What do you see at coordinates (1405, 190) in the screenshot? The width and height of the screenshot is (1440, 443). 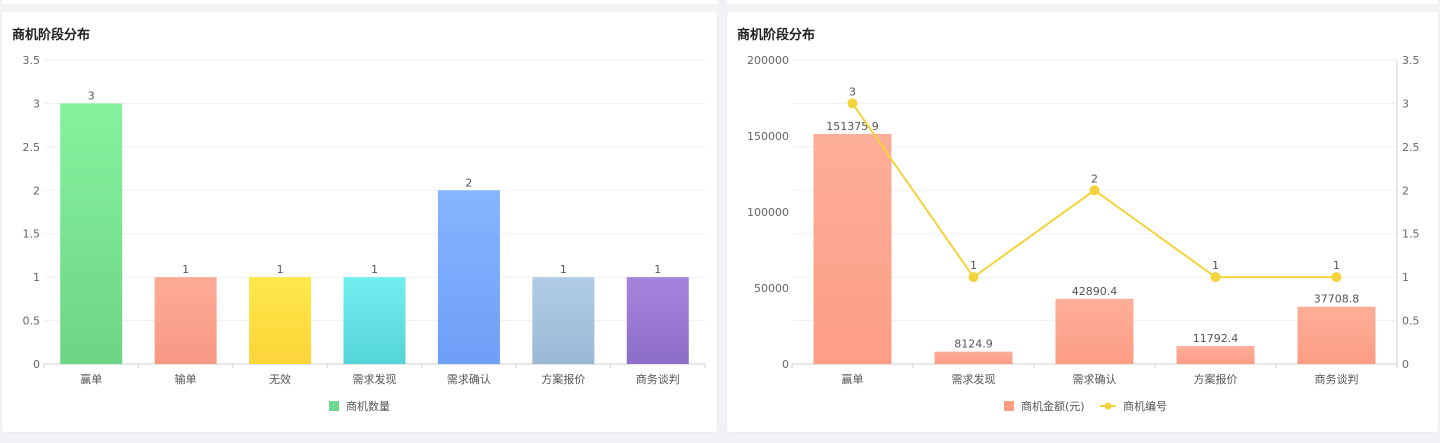 I see `y-right-tick-label: 2` at bounding box center [1405, 190].